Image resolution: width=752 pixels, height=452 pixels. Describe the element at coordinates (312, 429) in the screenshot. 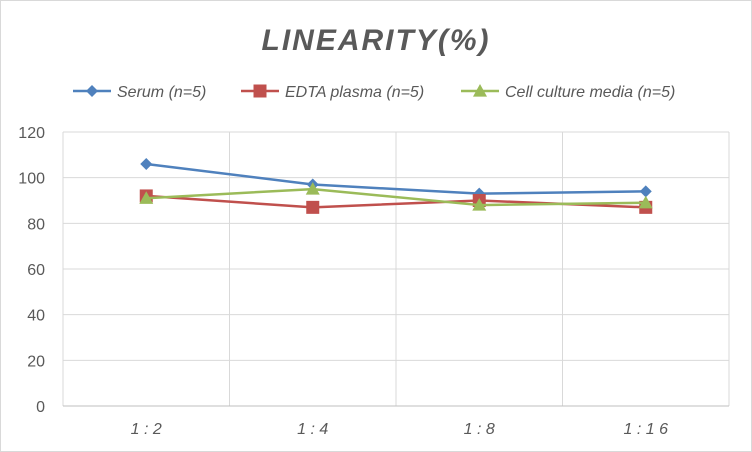

I see `x-tick-label: 1 : 4` at that location.